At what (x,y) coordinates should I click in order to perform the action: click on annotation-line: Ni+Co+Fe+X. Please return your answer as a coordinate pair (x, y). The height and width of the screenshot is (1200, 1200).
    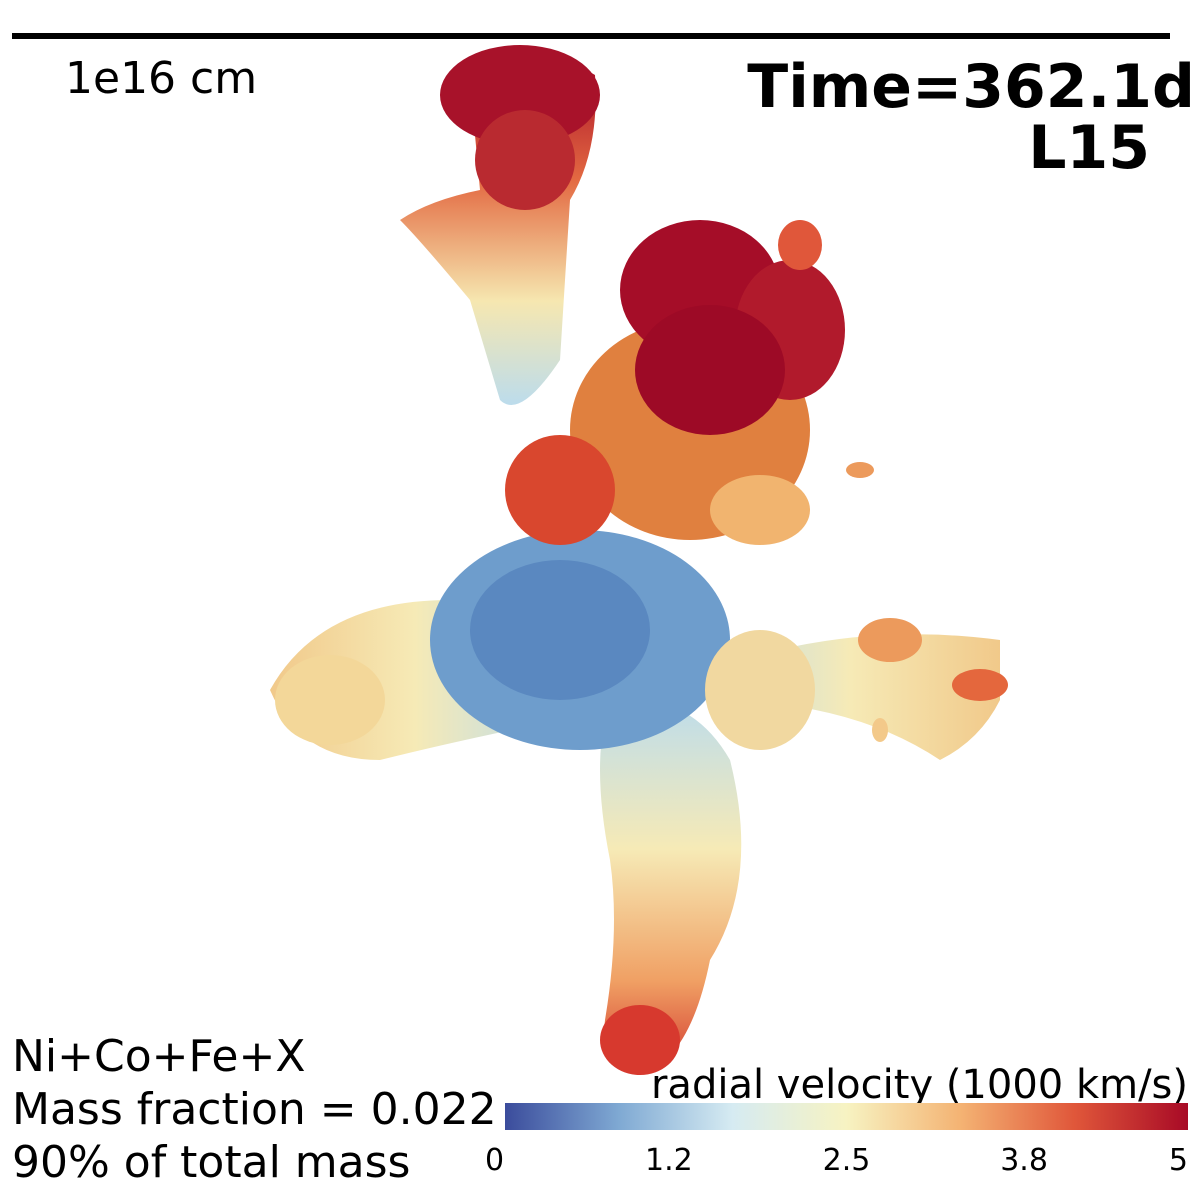
    Looking at the image, I should click on (159, 1056).